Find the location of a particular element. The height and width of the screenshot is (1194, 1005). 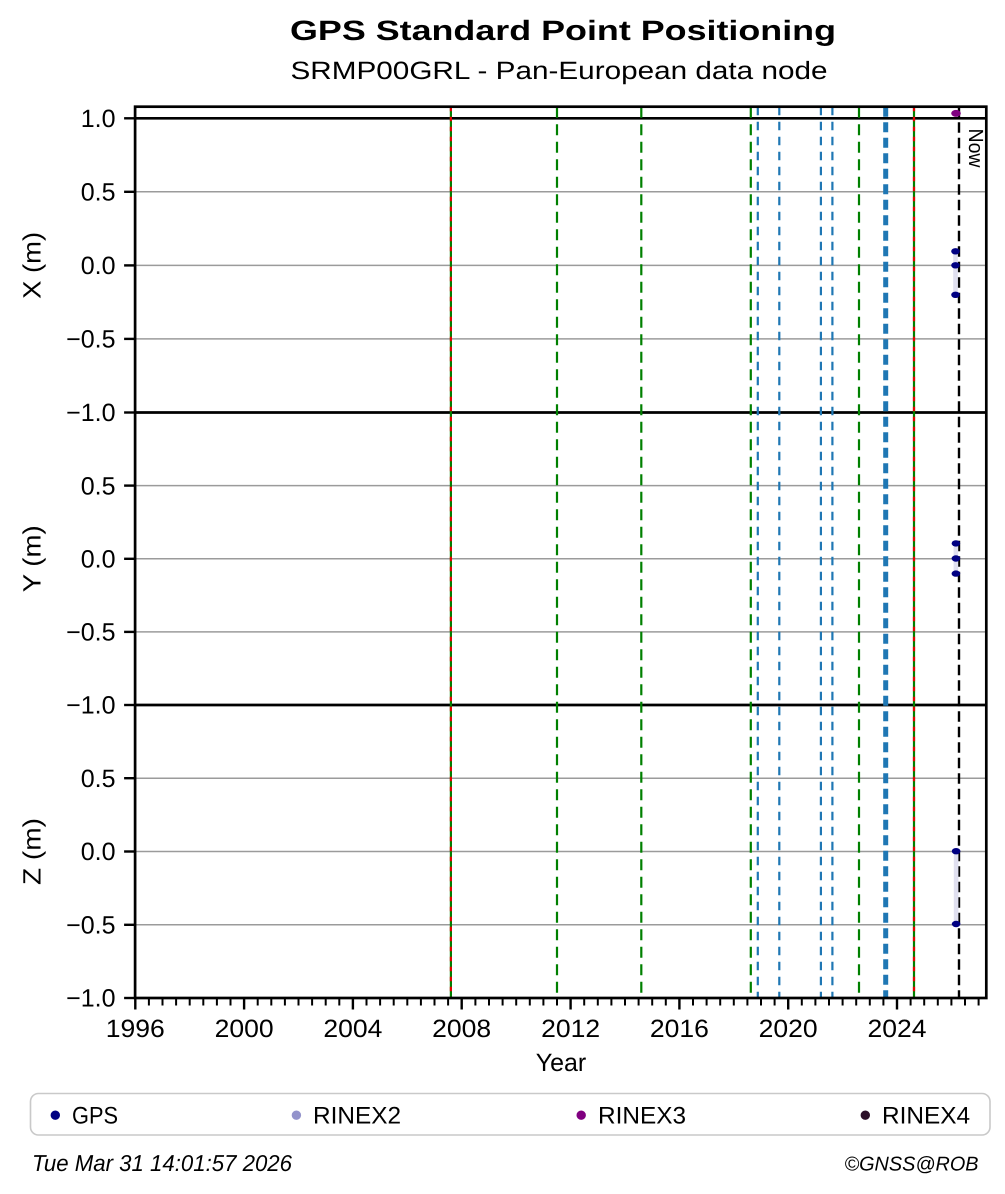

svg-text: 1.0 is located at coordinates (98, 119).